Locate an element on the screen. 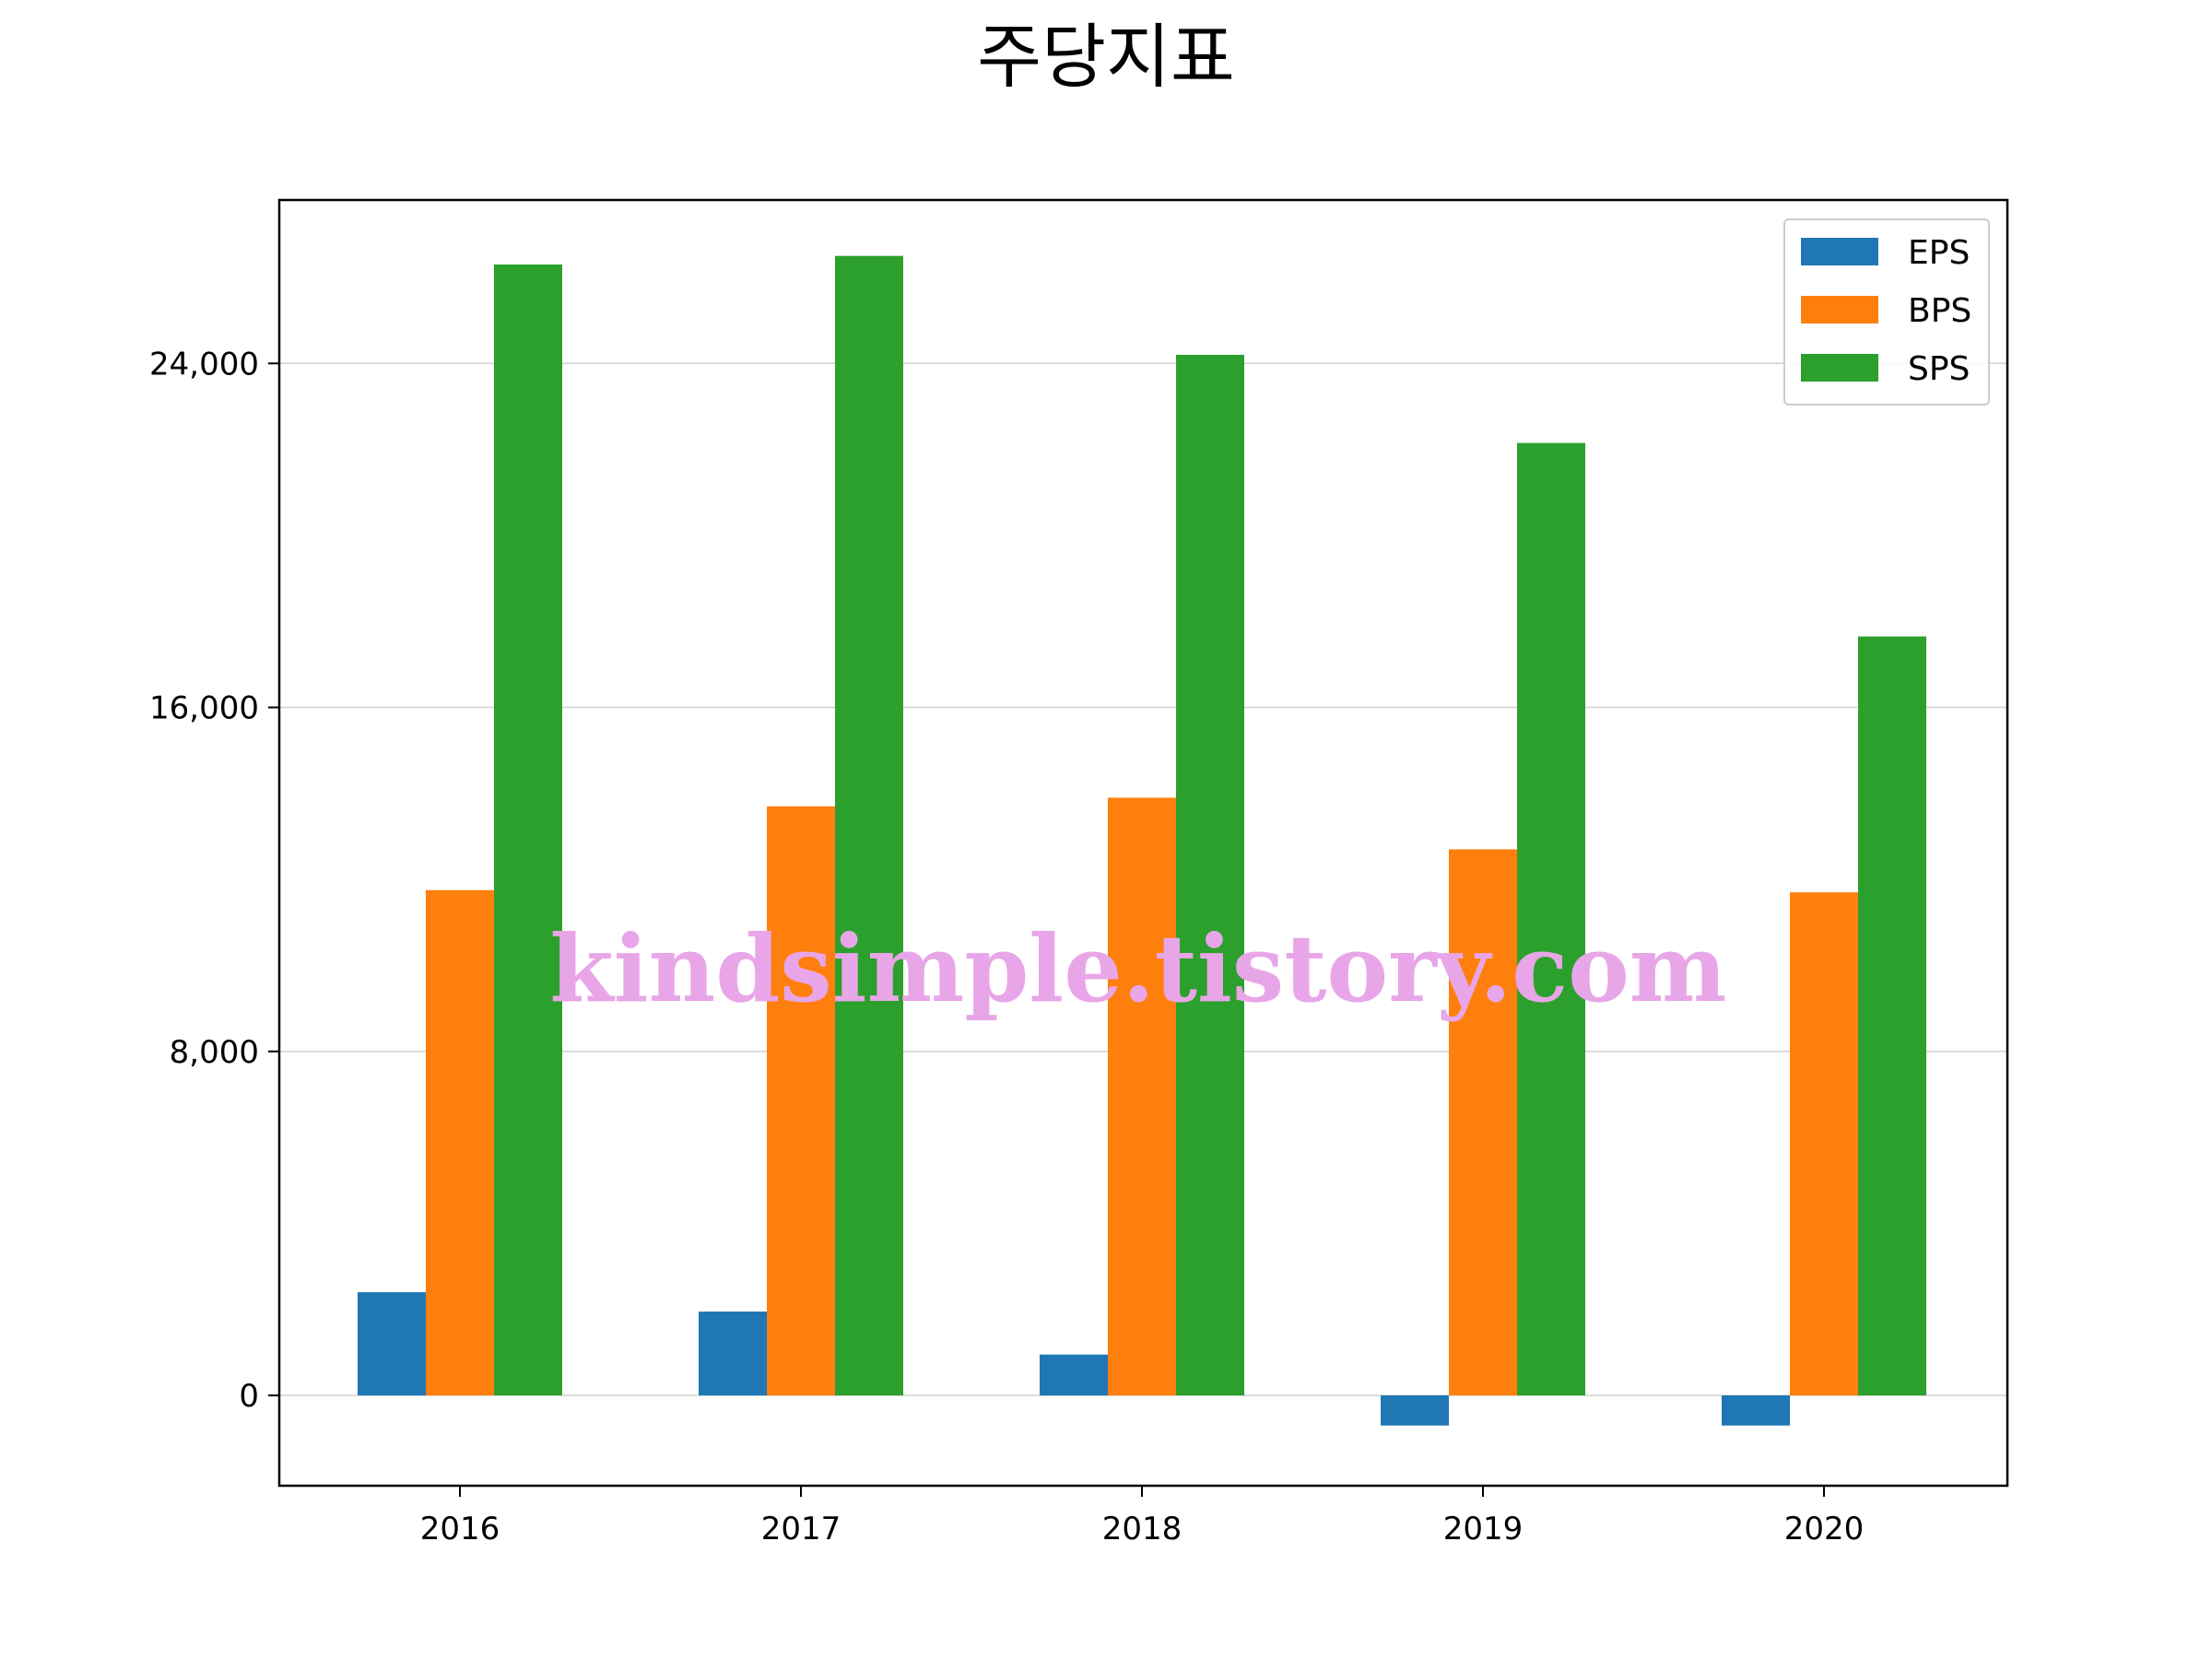  x-tick-label: 2017 is located at coordinates (801, 1529).